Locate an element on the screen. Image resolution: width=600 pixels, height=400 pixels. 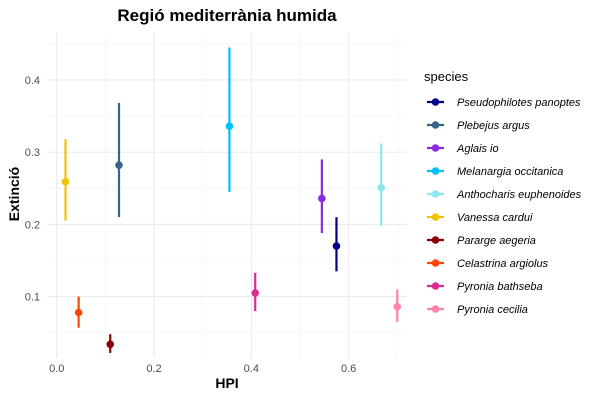
legend-label: Melanargia occitanica is located at coordinates (510, 172).